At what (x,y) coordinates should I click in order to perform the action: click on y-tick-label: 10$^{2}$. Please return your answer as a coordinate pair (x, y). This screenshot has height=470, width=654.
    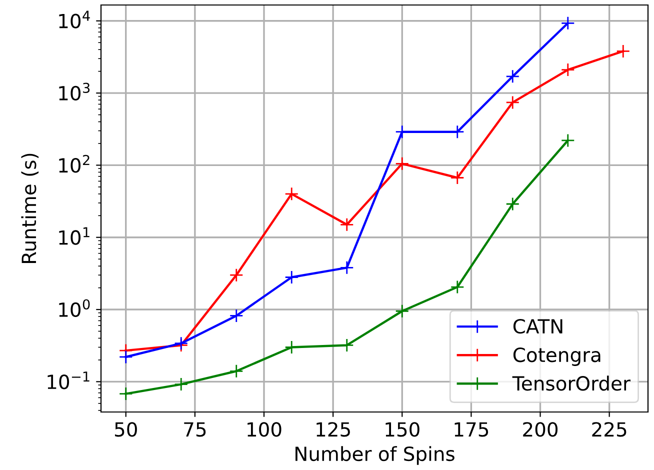
    Looking at the image, I should click on (74, 163).